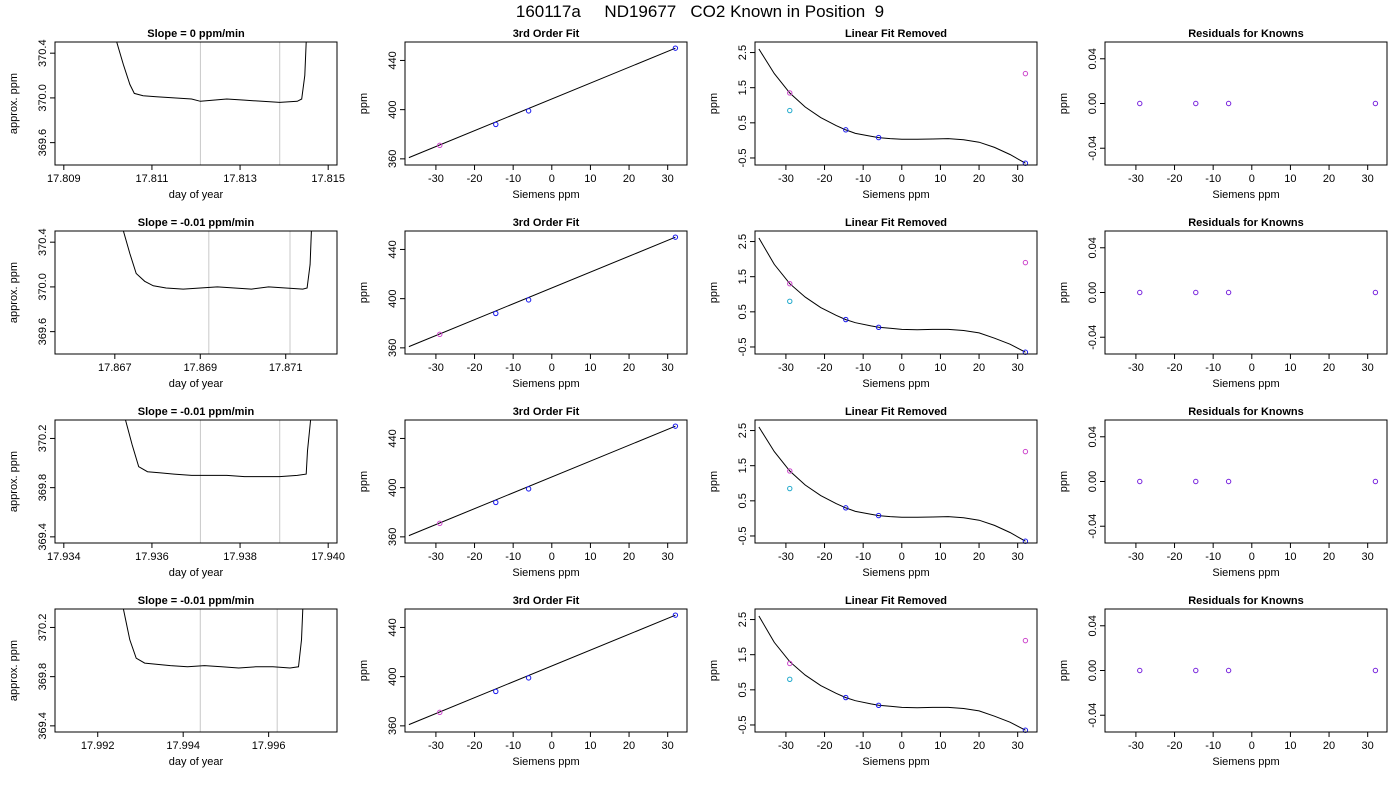  I want to click on x-tick-label: 17.992, so click(98, 746).